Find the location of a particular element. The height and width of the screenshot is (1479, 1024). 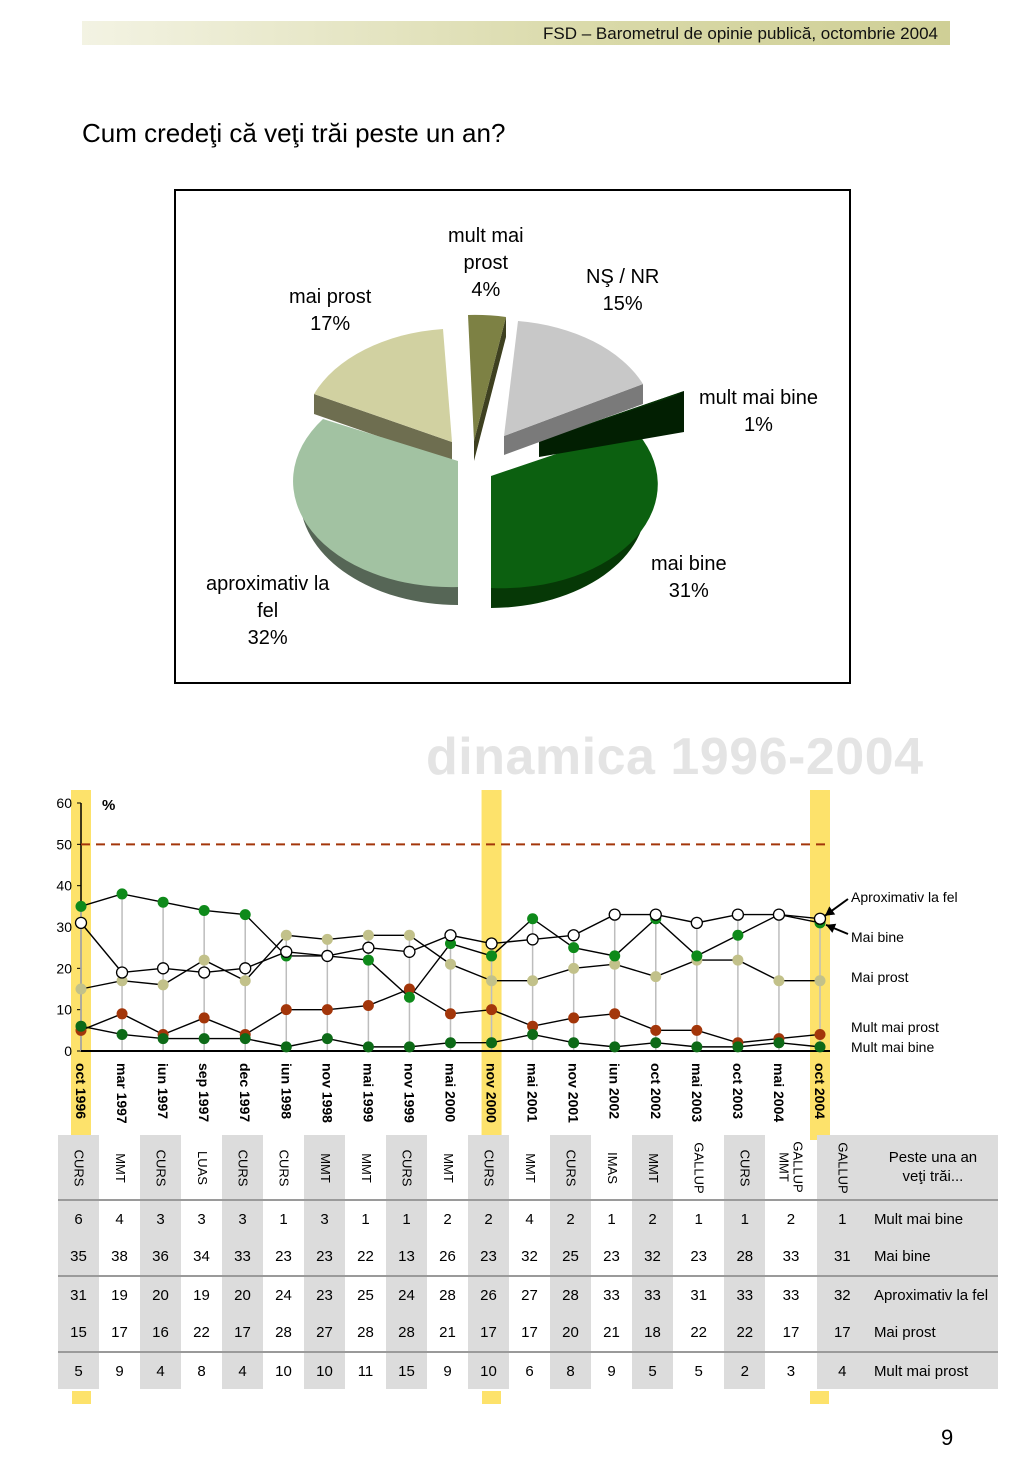

table-cell: 31 is located at coordinates (78, 1294).